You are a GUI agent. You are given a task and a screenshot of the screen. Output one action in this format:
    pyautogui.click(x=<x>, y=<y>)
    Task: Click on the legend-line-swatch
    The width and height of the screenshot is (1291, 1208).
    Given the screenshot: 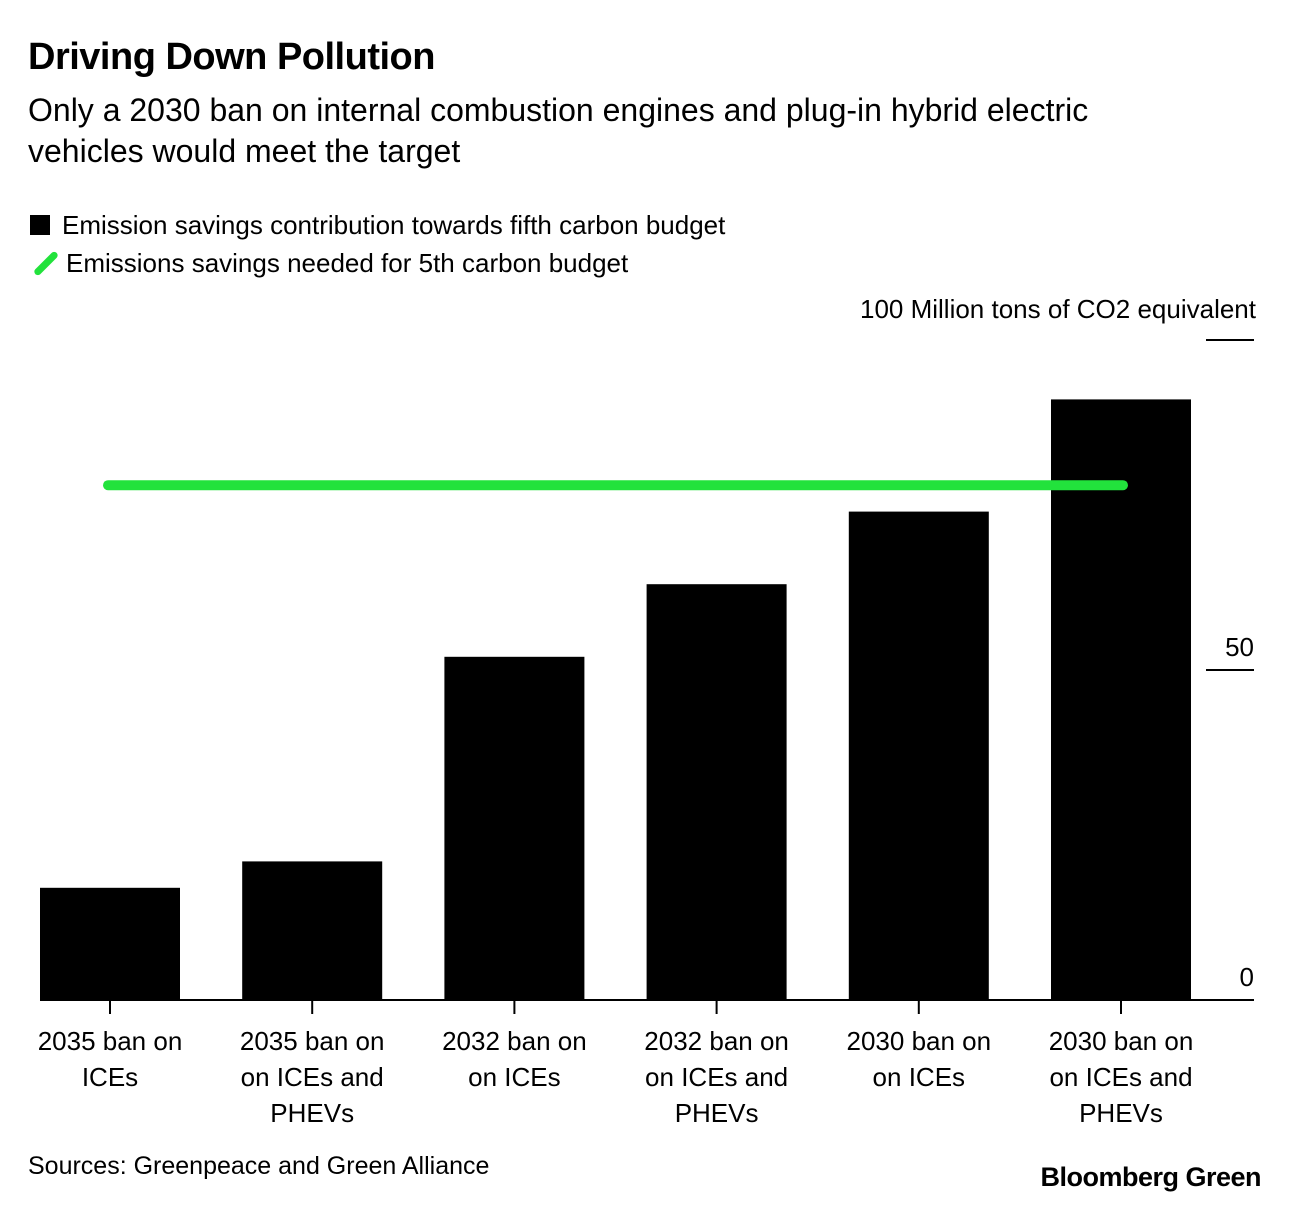 What is the action you would take?
    pyautogui.click(x=43, y=263)
    